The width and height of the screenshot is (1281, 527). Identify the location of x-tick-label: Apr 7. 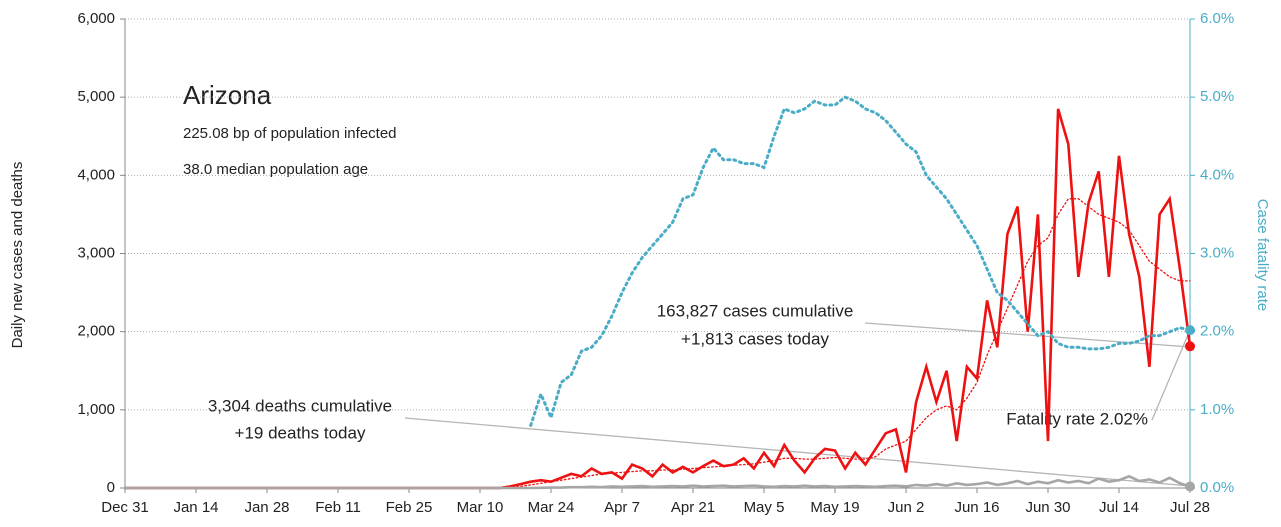
(622, 507).